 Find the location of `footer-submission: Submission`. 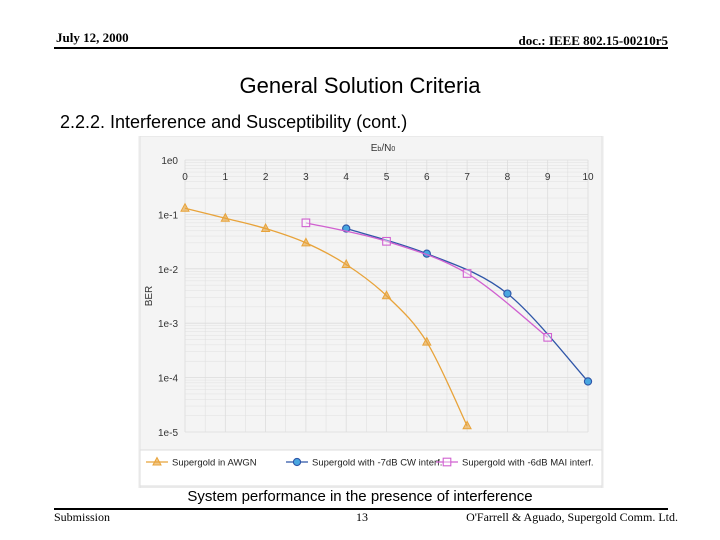

footer-submission: Submission is located at coordinates (82, 517).